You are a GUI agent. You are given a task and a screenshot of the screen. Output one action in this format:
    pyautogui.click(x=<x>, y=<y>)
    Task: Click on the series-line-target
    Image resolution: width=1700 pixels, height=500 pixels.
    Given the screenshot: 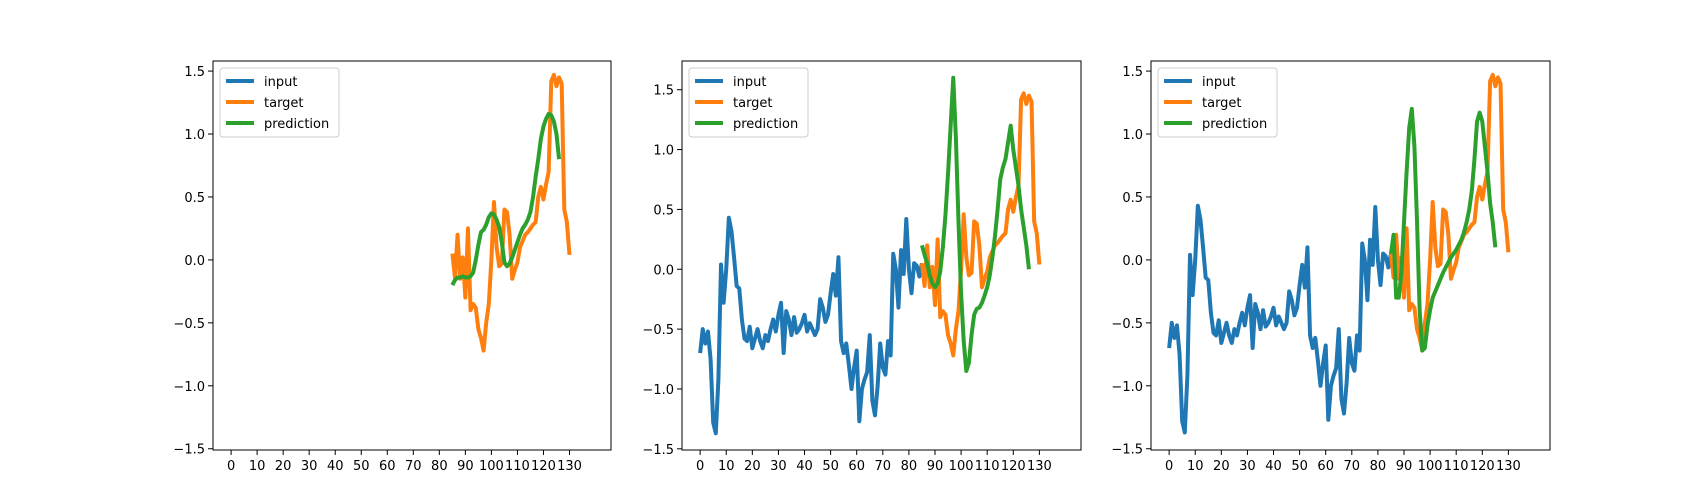 What is the action you would take?
    pyautogui.click(x=980, y=224)
    